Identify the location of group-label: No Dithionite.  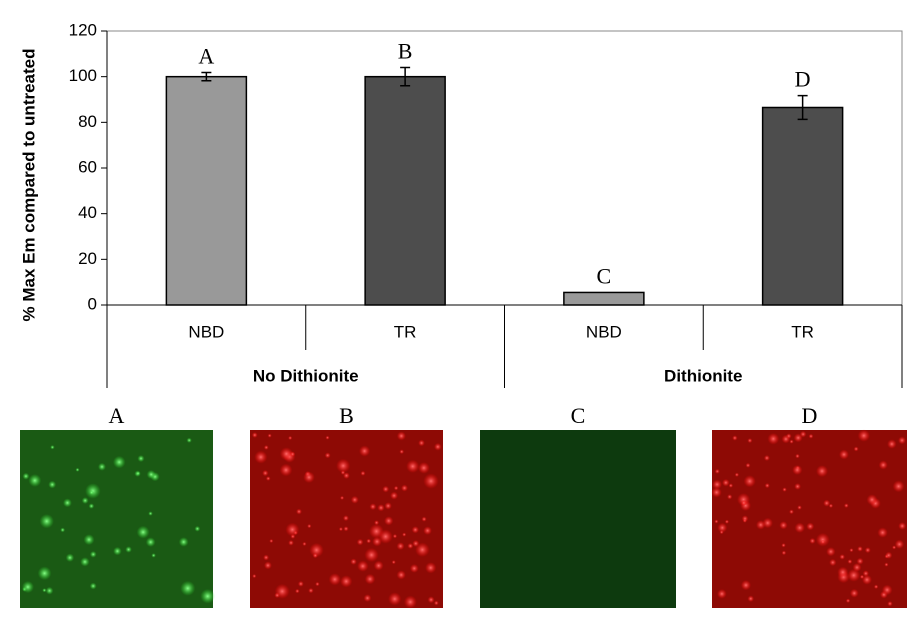
(306, 375).